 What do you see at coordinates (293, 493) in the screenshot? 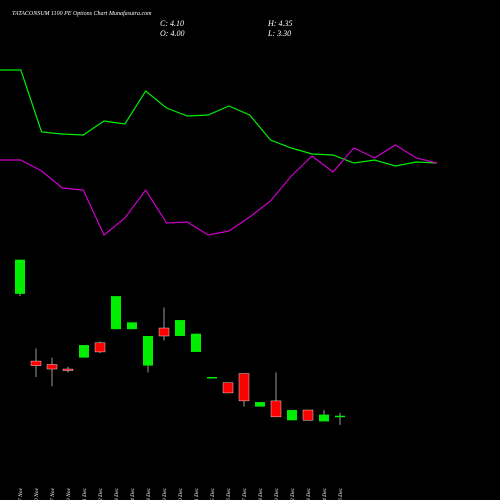
I see `x-tick-label: 22 Dec` at bounding box center [293, 493].